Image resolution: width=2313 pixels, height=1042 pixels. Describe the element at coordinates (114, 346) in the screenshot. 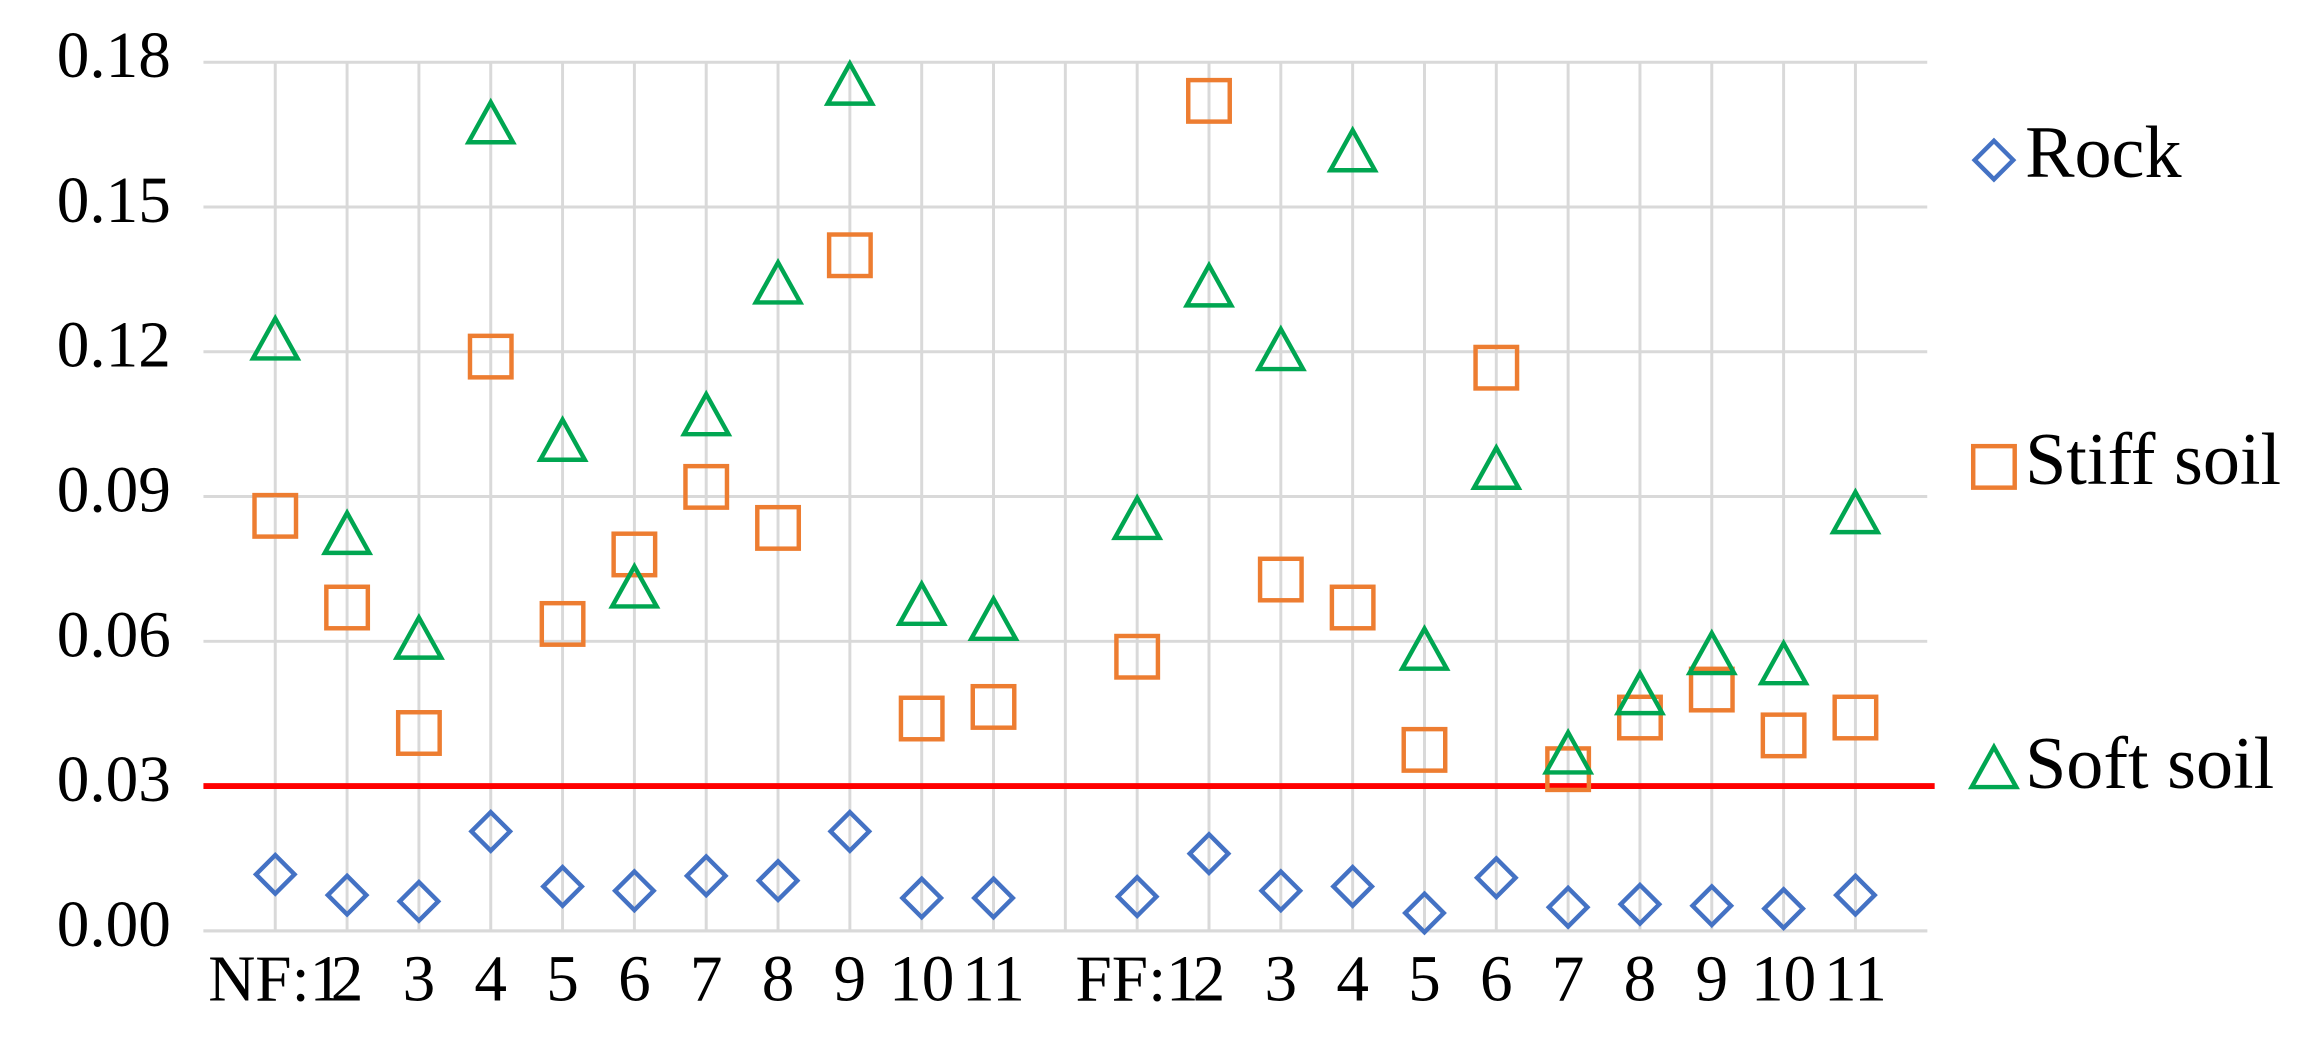

I see `y-tick-label: 0.12` at that location.